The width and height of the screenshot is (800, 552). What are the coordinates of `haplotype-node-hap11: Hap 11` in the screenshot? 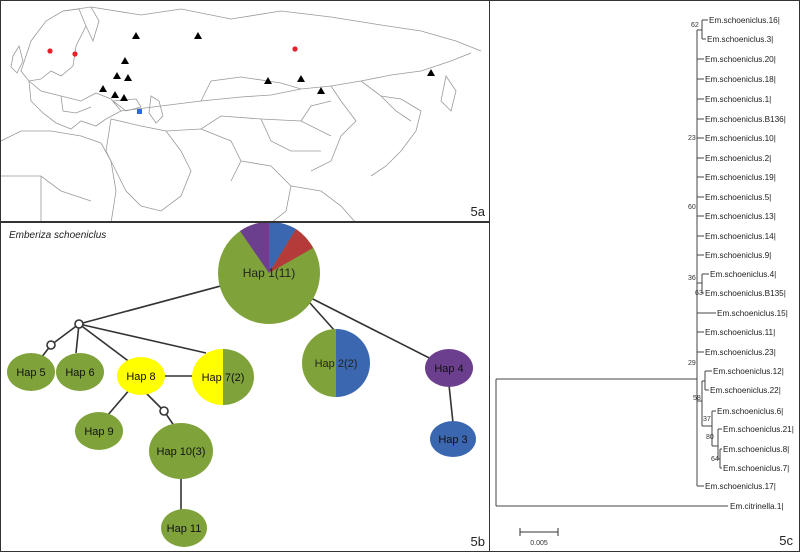 It's located at (184, 528).